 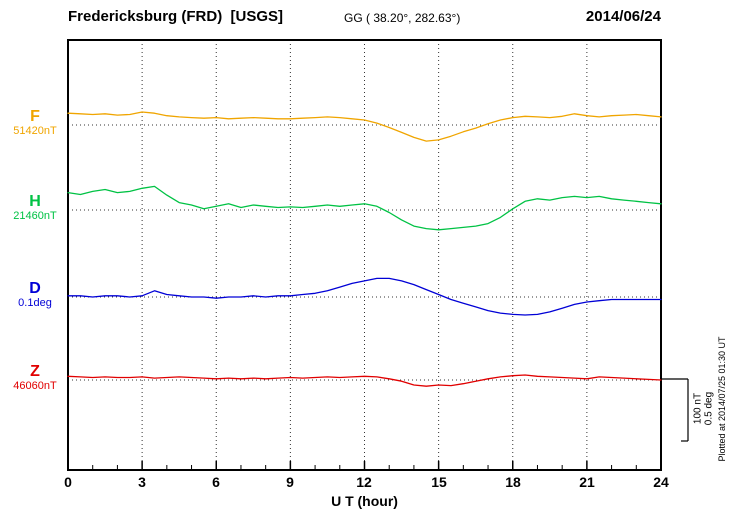 I want to click on scale-bar-nt-label: 100 nT, so click(x=698, y=408).